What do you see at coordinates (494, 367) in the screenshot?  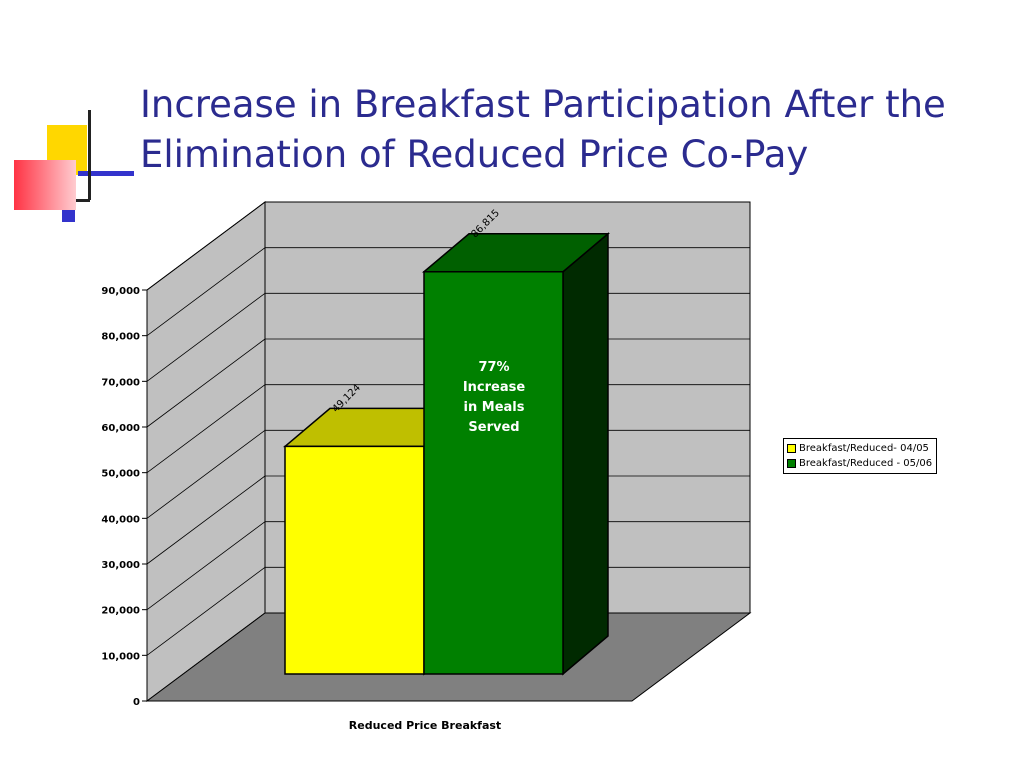 I see `annotation-line: 77%` at bounding box center [494, 367].